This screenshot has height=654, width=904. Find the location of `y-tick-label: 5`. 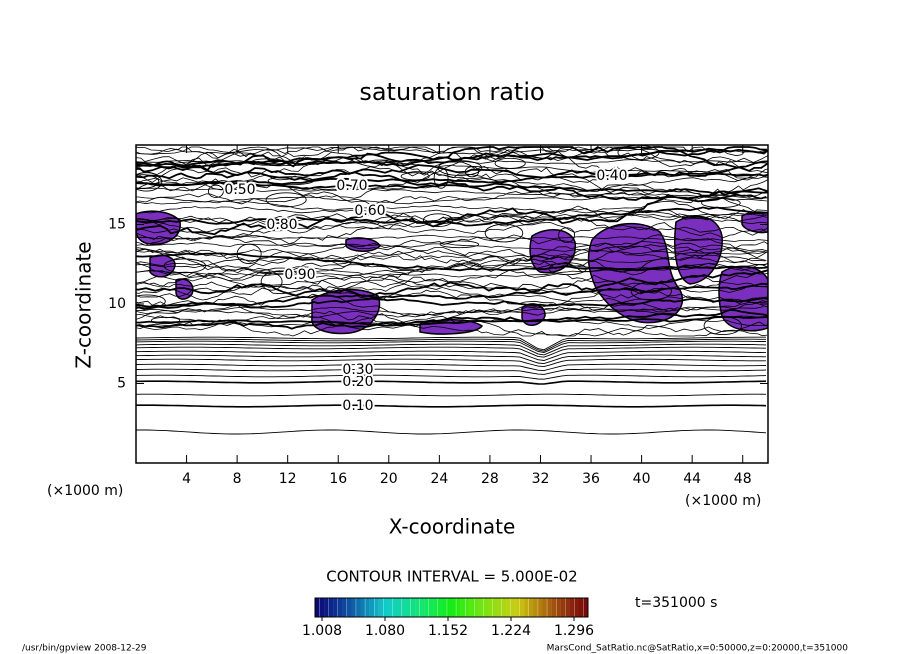

y-tick-label: 5 is located at coordinates (121, 384).